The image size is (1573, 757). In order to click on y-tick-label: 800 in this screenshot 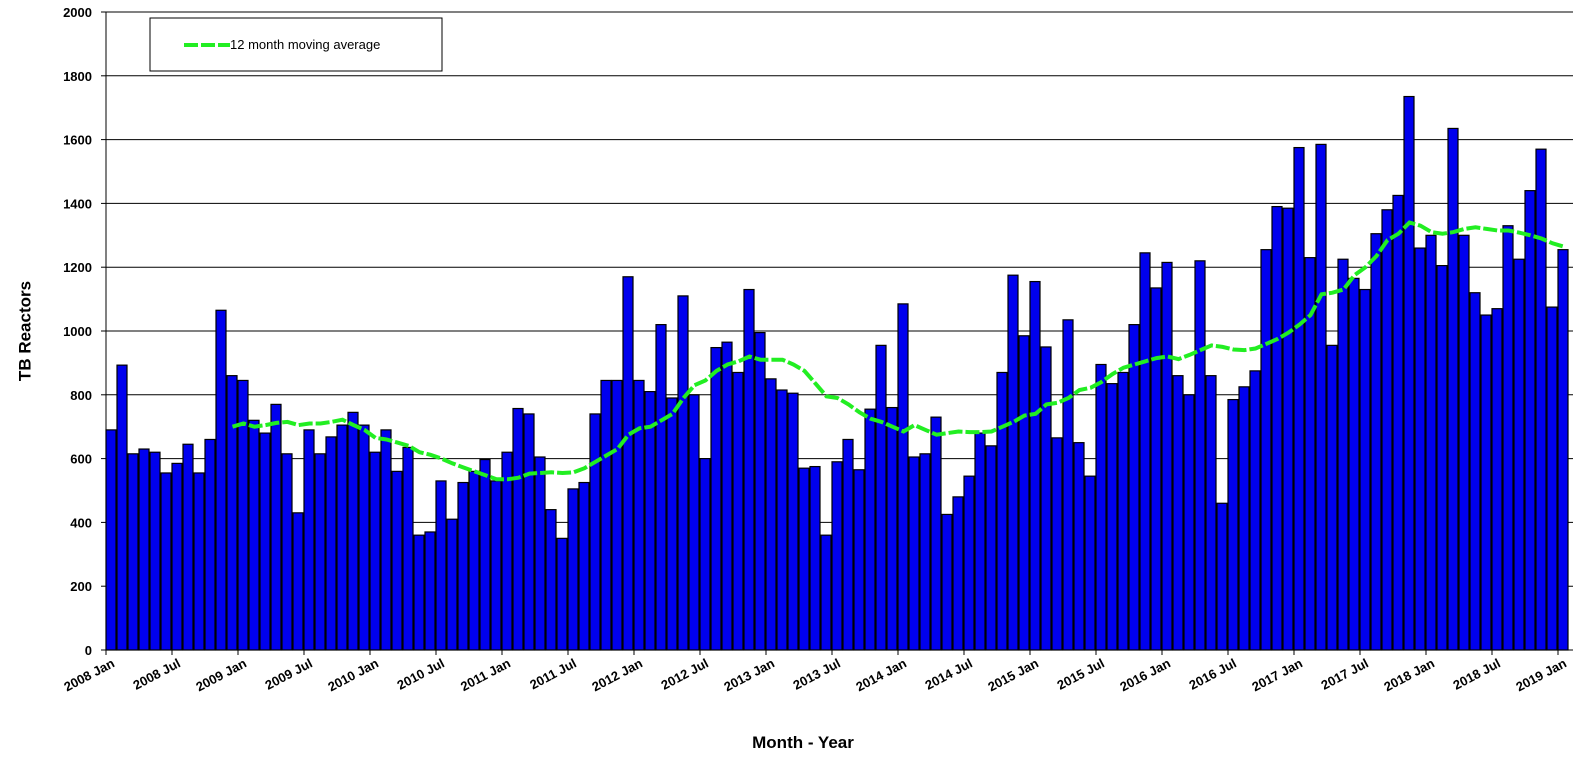, I will do `click(81, 395)`.